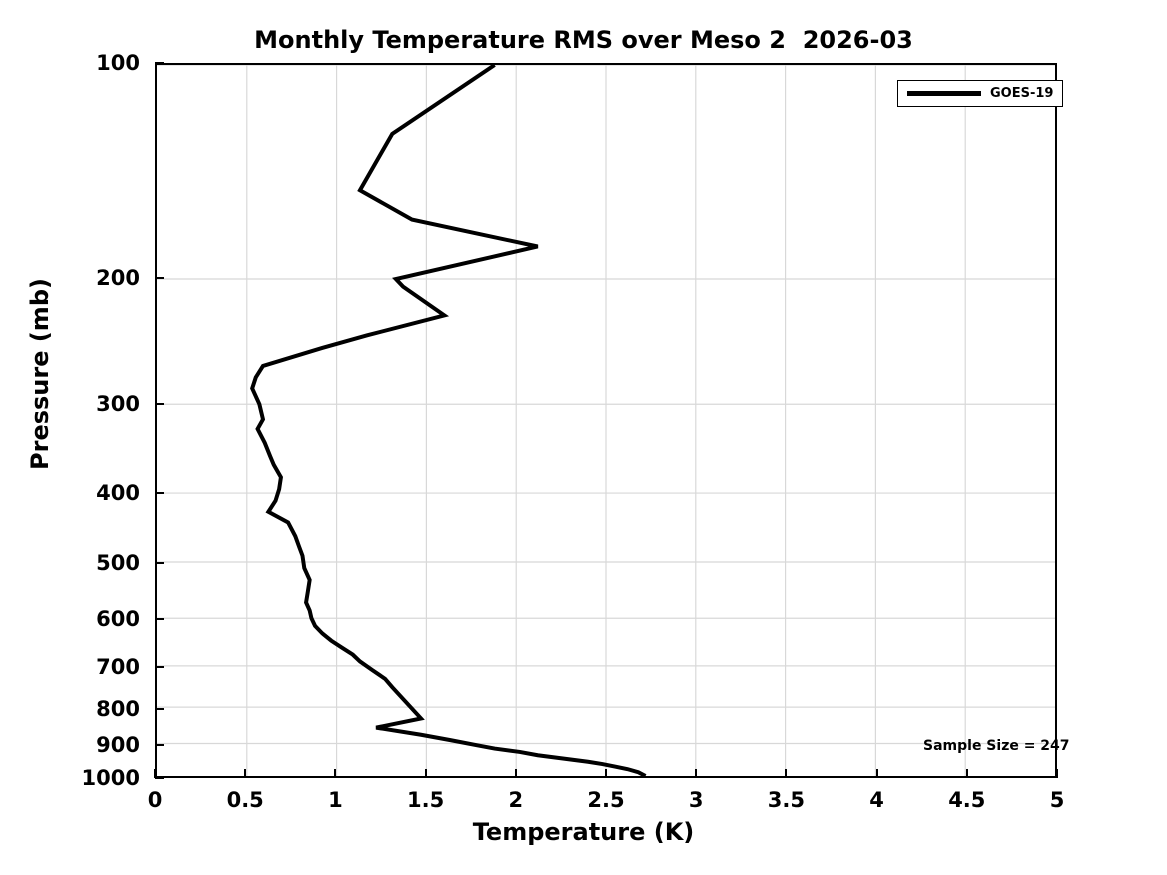  Describe the element at coordinates (786, 800) in the screenshot. I see `x-tick-label: 3.5` at that location.